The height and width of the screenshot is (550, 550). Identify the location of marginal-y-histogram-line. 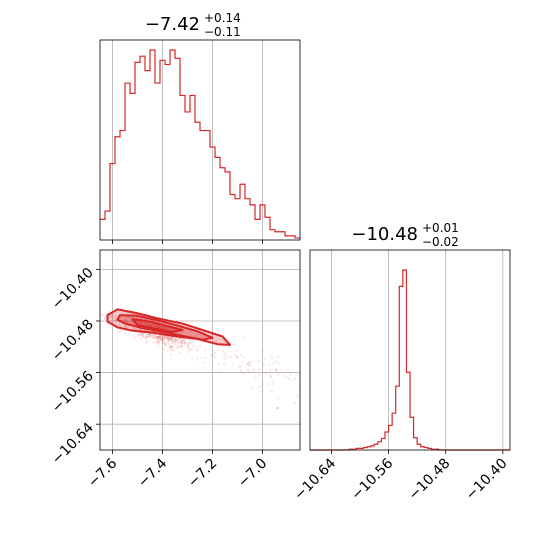
(410, 360).